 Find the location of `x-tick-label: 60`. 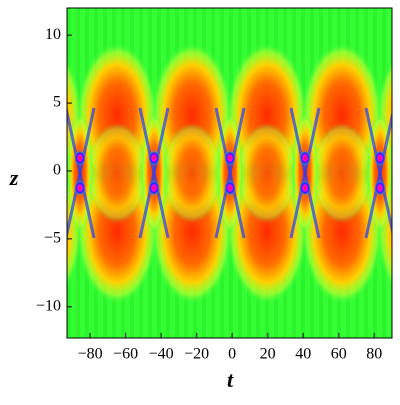

x-tick-label: 60 is located at coordinates (339, 354).